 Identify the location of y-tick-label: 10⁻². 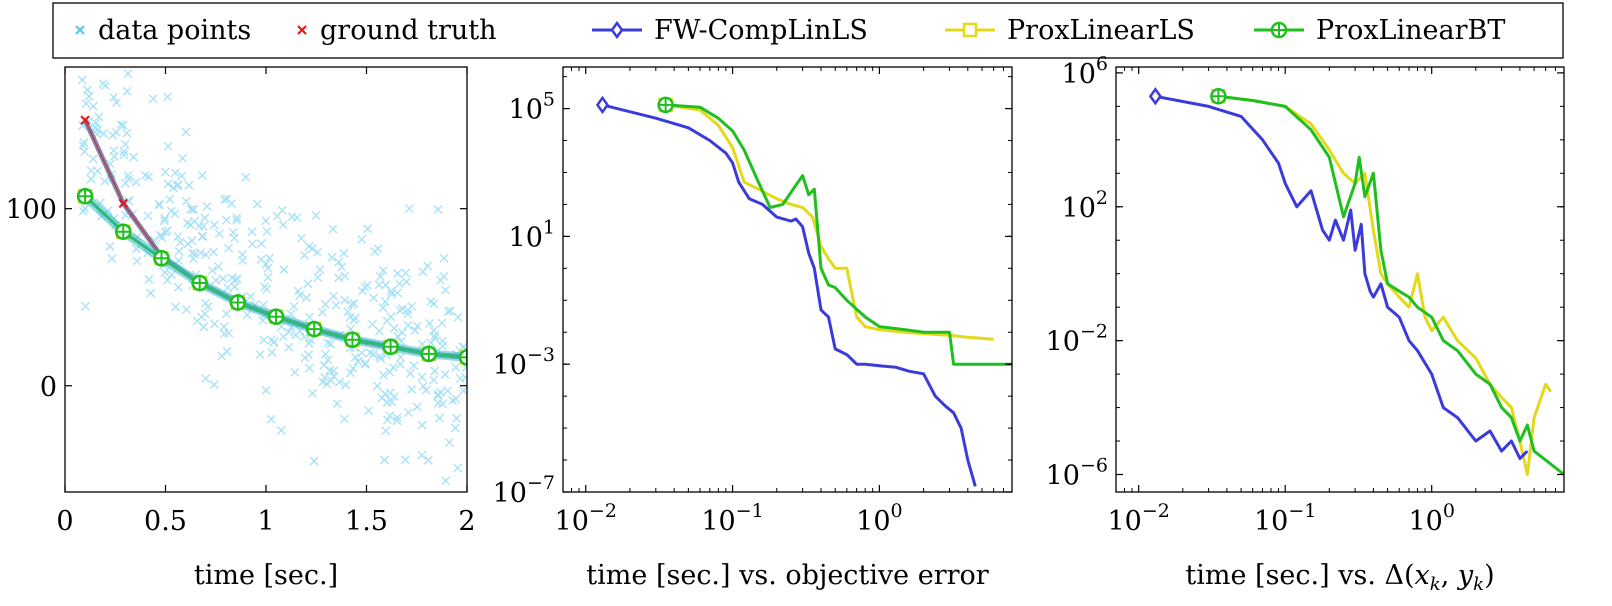
(1077, 339).